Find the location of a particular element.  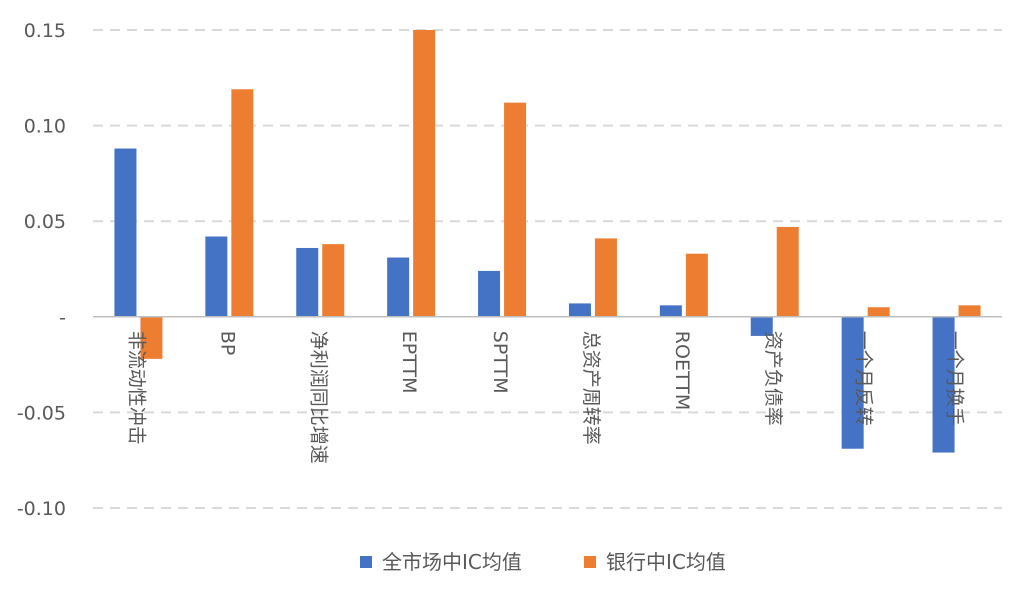

y-tick-label: 0.05 is located at coordinates (45, 222).